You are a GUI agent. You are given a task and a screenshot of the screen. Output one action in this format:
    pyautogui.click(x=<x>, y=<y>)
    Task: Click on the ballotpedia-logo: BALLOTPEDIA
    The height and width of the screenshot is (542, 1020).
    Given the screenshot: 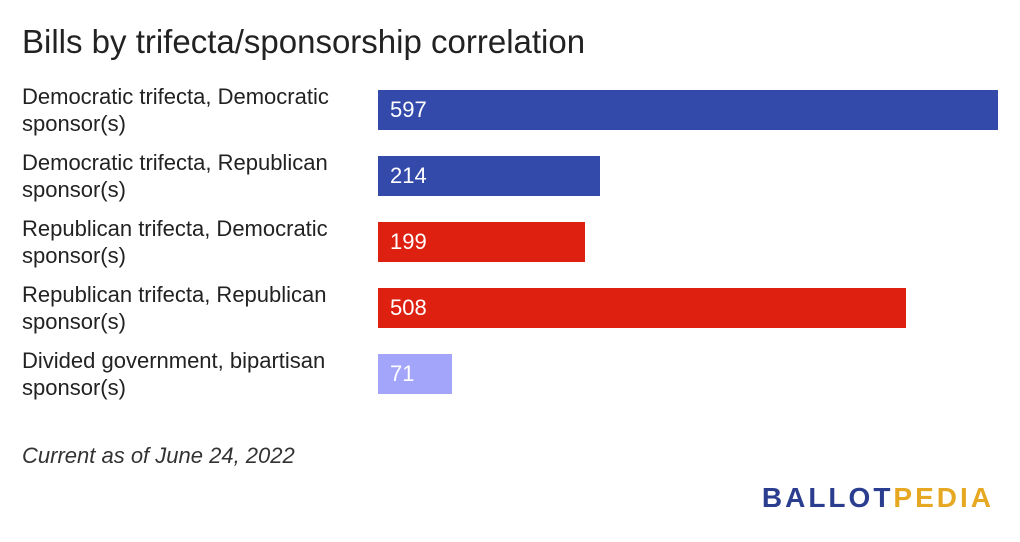 What is the action you would take?
    pyautogui.click(x=878, y=498)
    